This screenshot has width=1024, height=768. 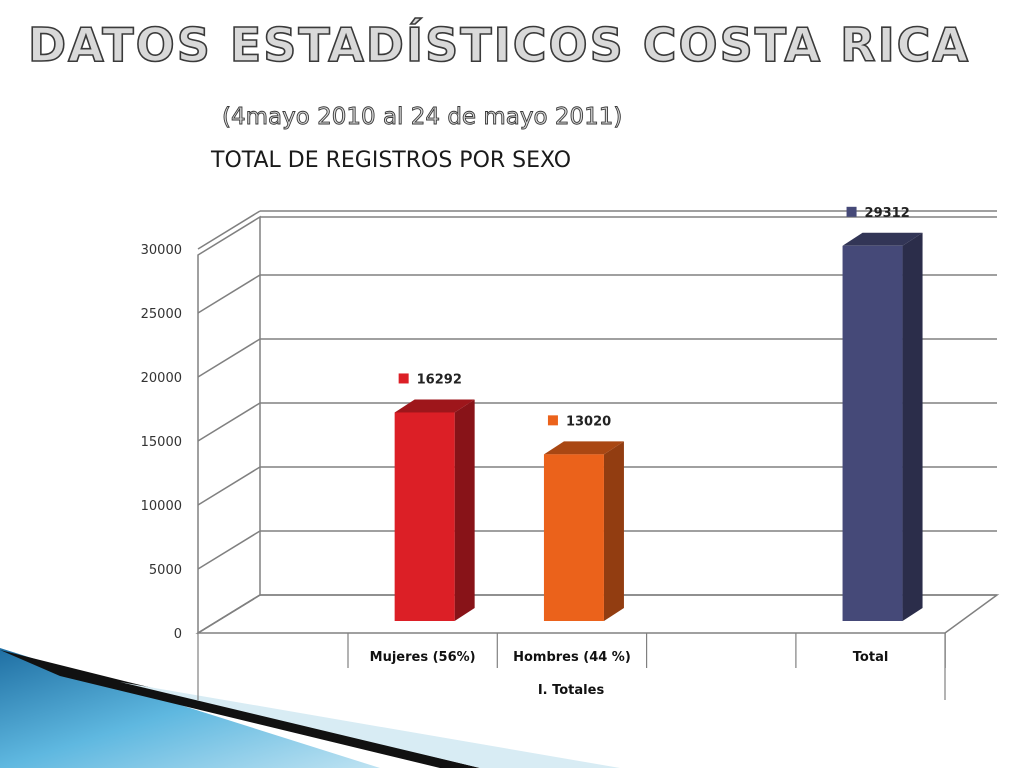 What do you see at coordinates (588, 421) in the screenshot?
I see `data-label: 13020` at bounding box center [588, 421].